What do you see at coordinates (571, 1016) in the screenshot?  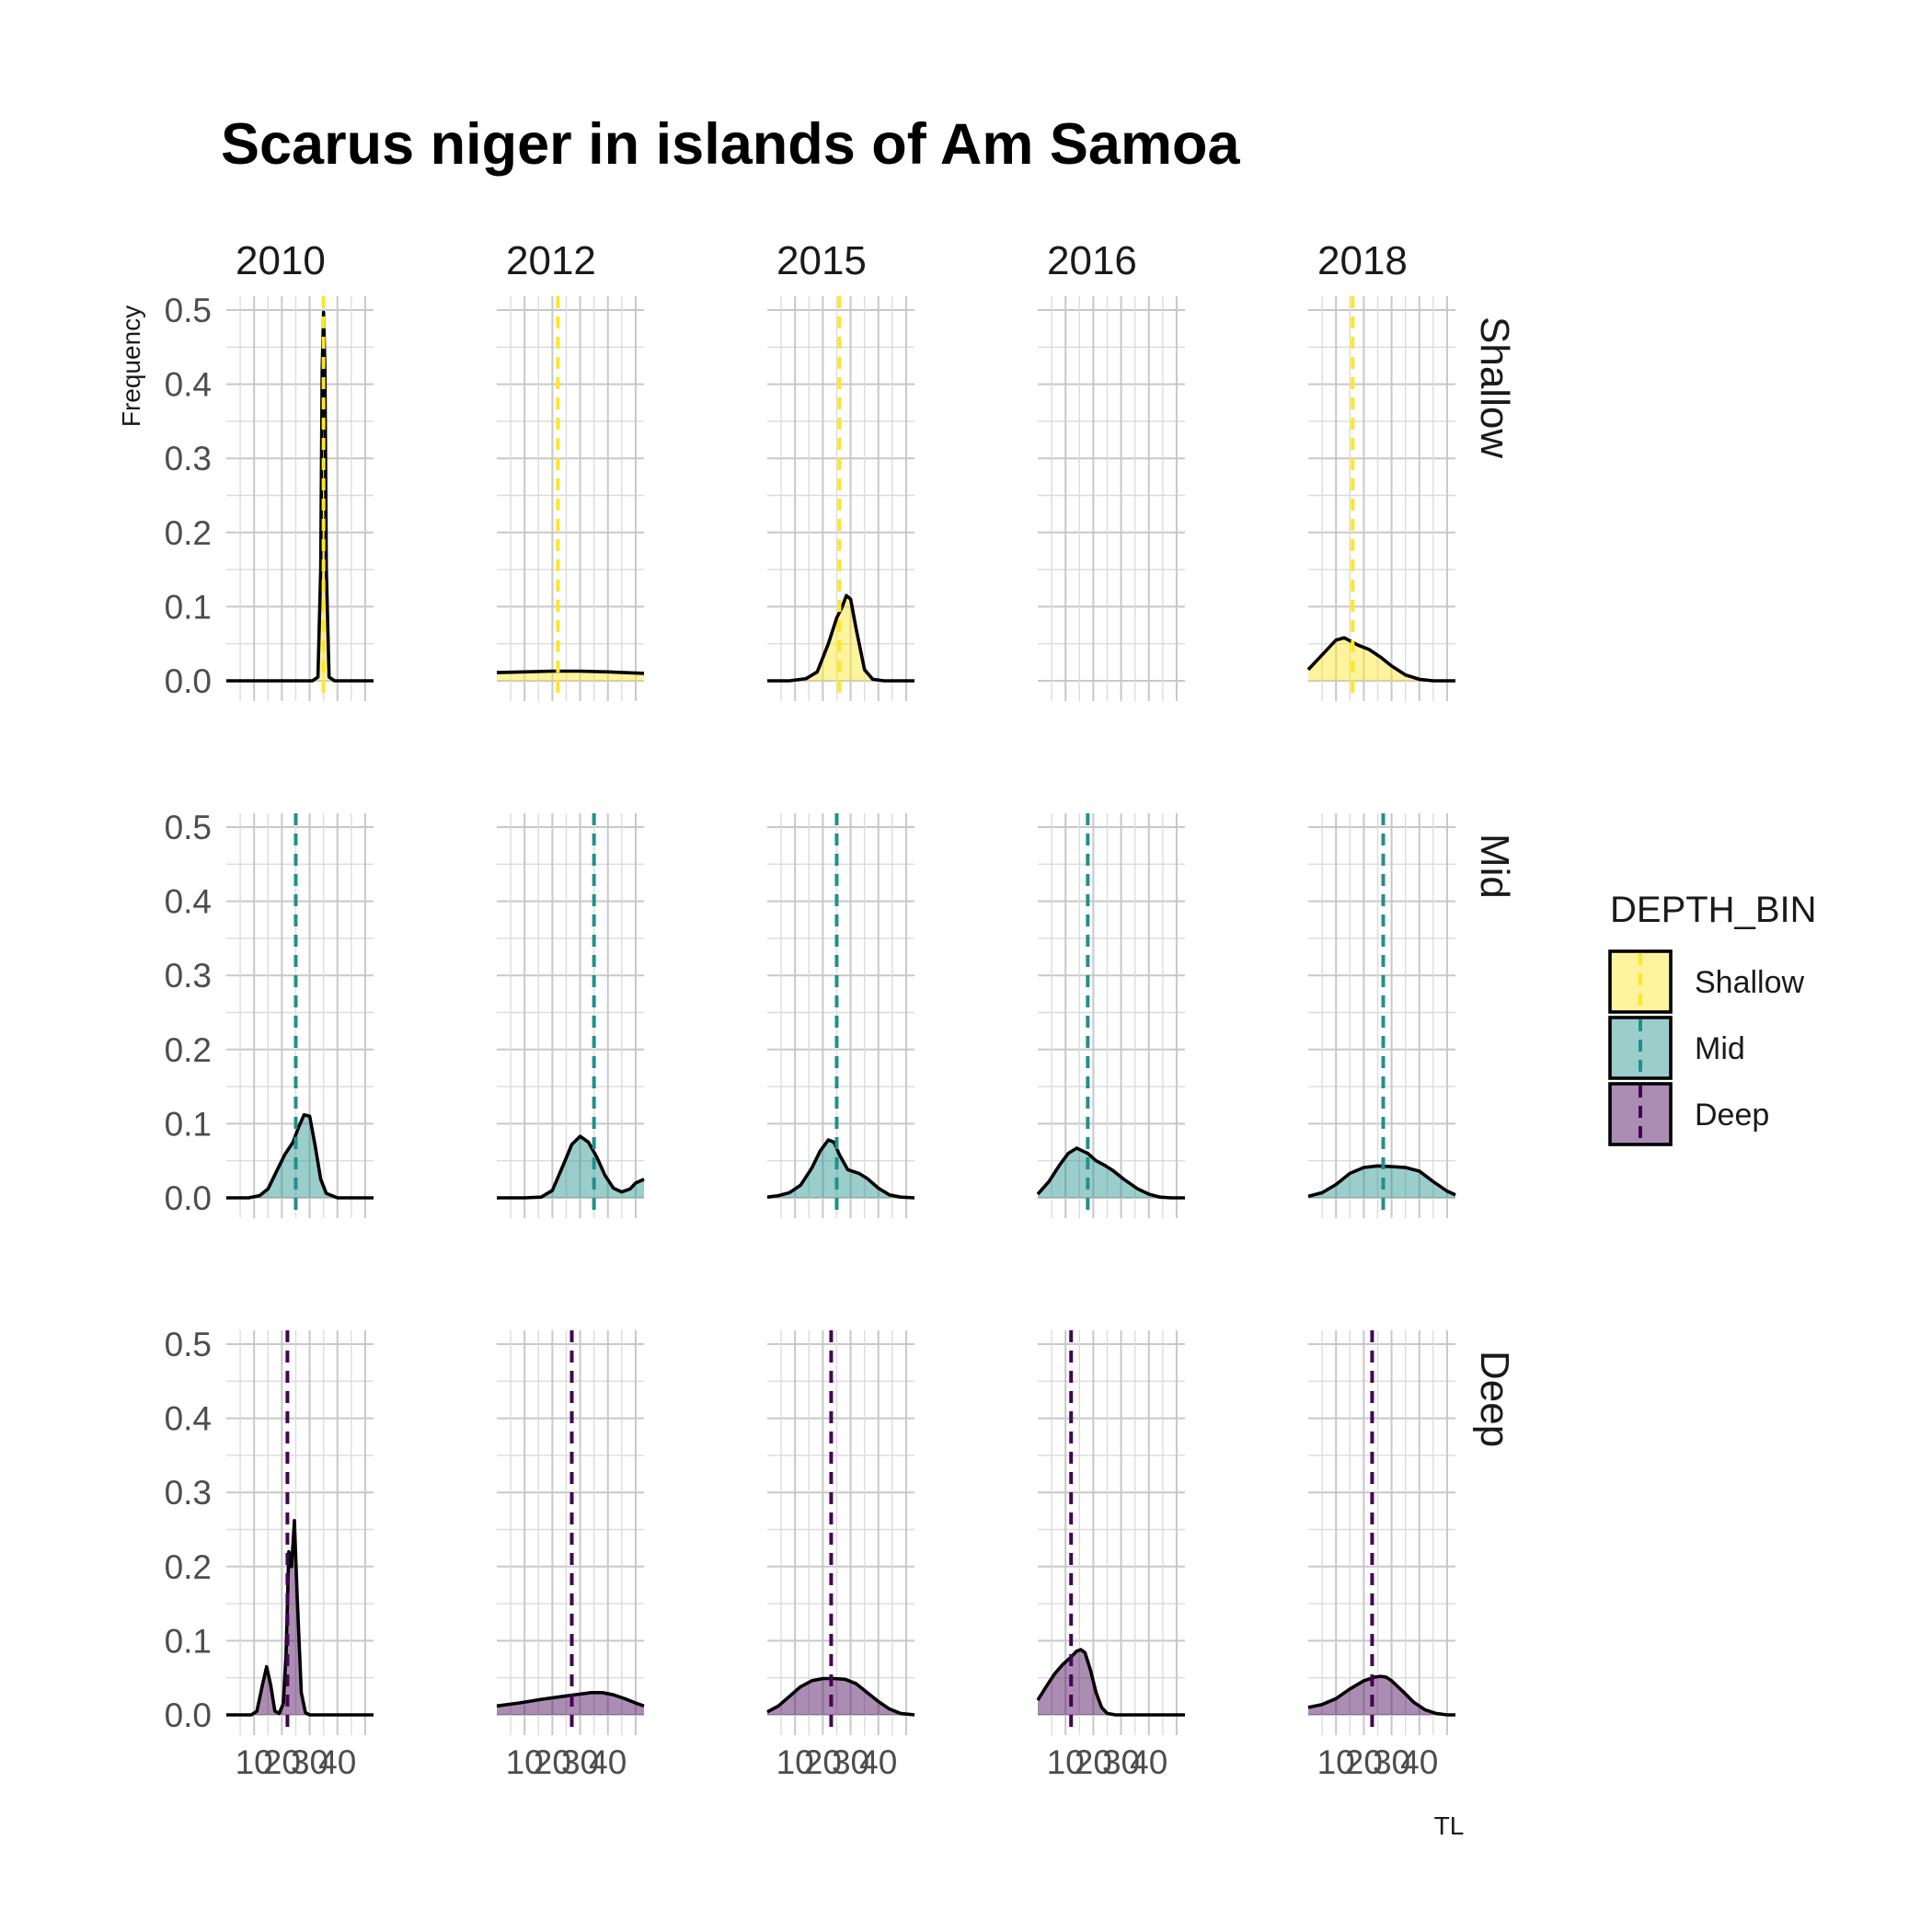 I see `panel-mid-2012` at bounding box center [571, 1016].